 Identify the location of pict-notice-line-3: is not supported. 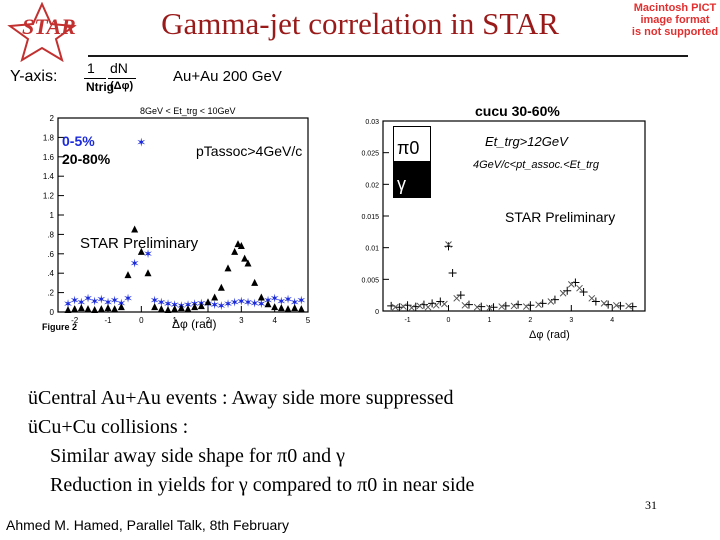
(675, 32).